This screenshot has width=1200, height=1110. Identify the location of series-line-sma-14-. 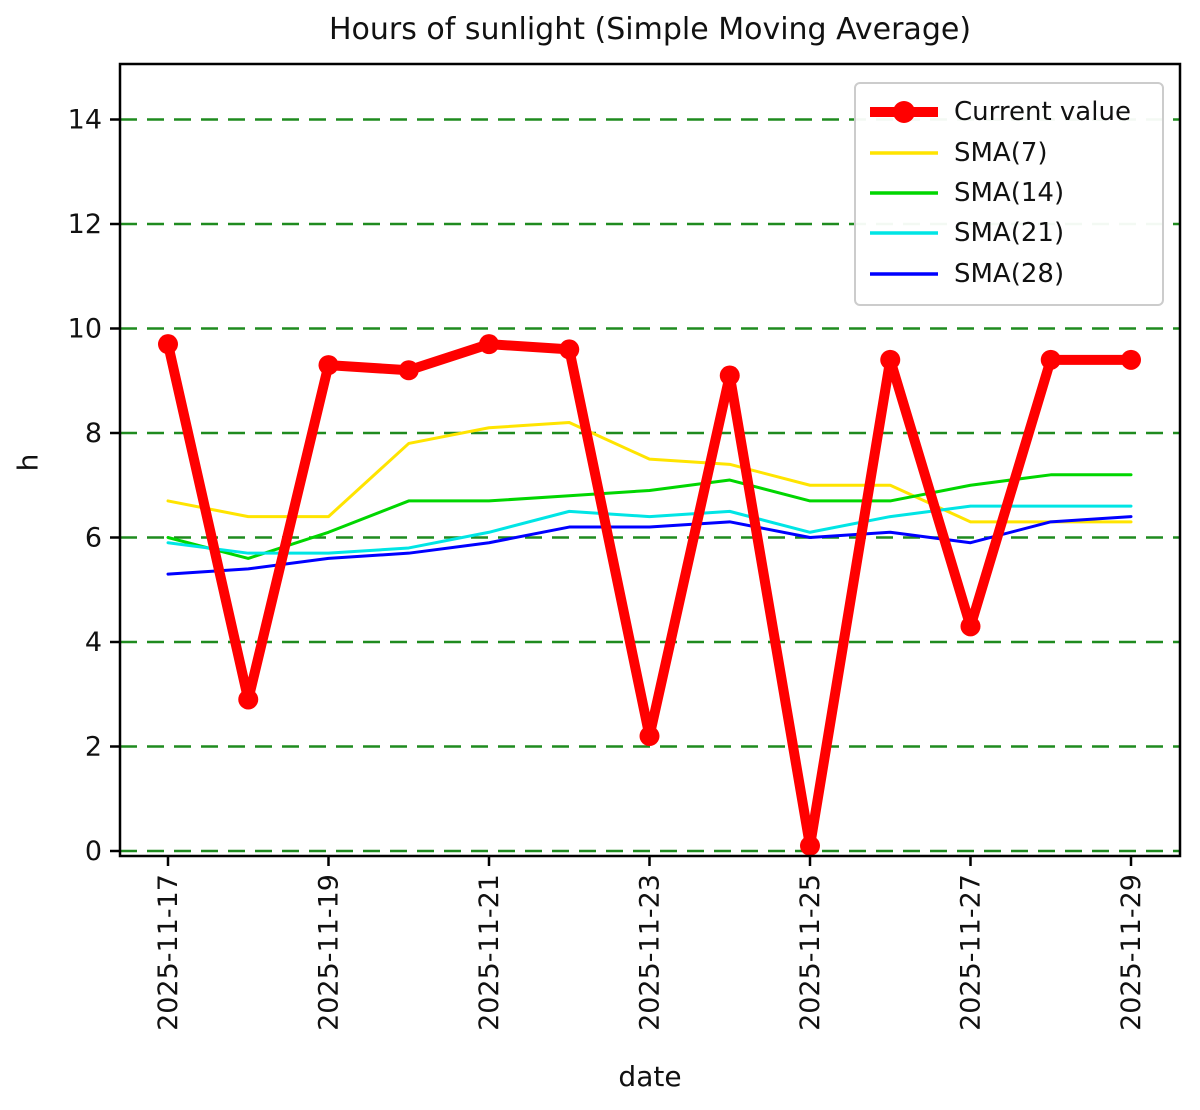
(649, 516).